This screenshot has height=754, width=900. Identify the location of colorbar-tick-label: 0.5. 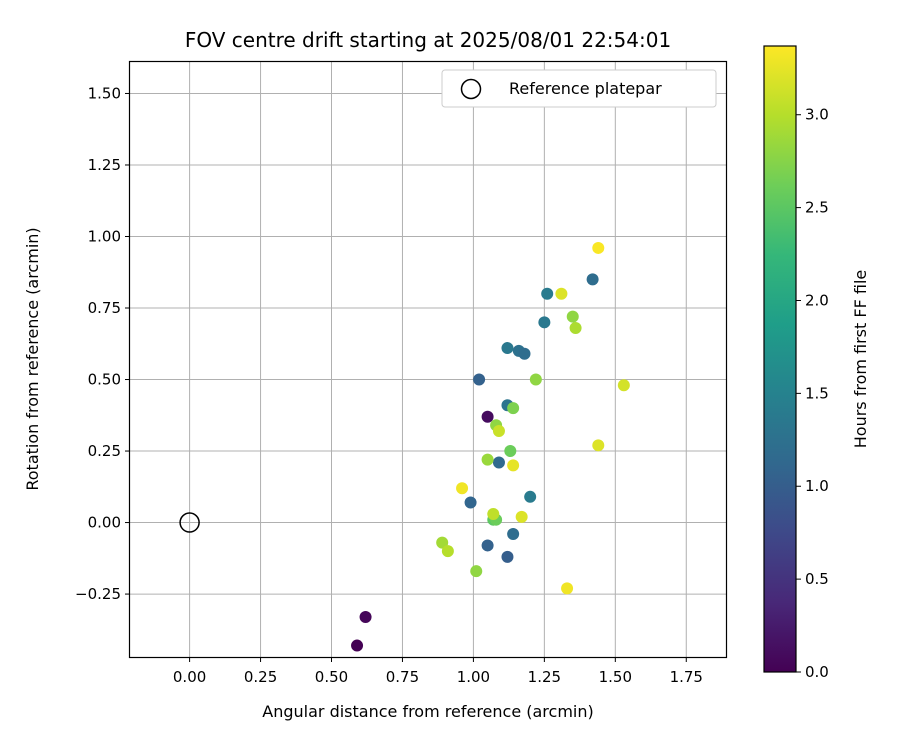
(817, 579).